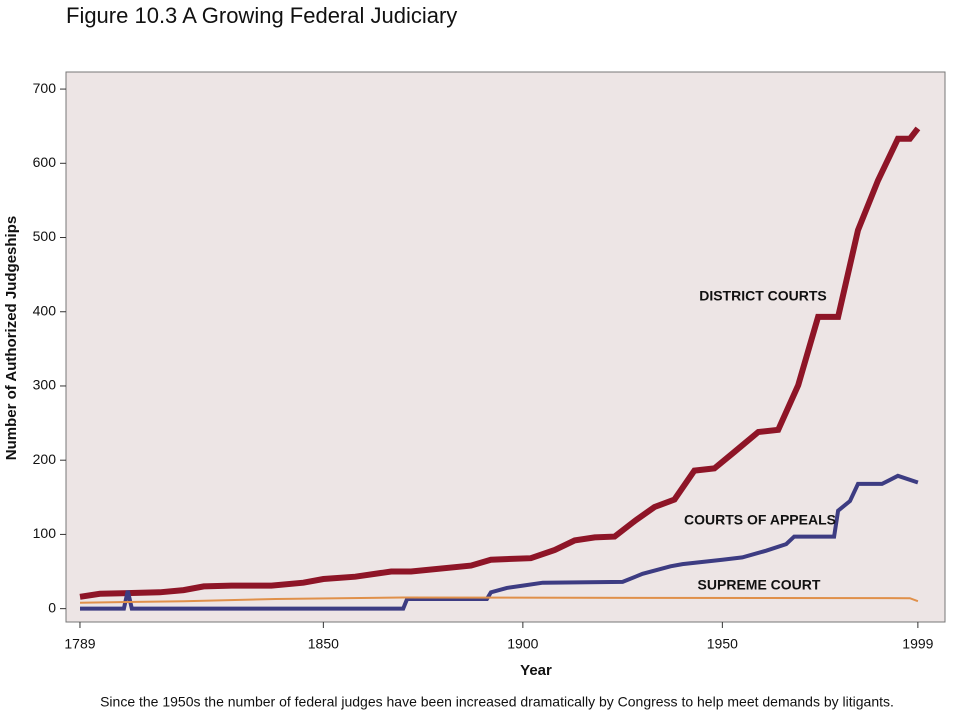  I want to click on x-tick-label: 1900, so click(522, 644).